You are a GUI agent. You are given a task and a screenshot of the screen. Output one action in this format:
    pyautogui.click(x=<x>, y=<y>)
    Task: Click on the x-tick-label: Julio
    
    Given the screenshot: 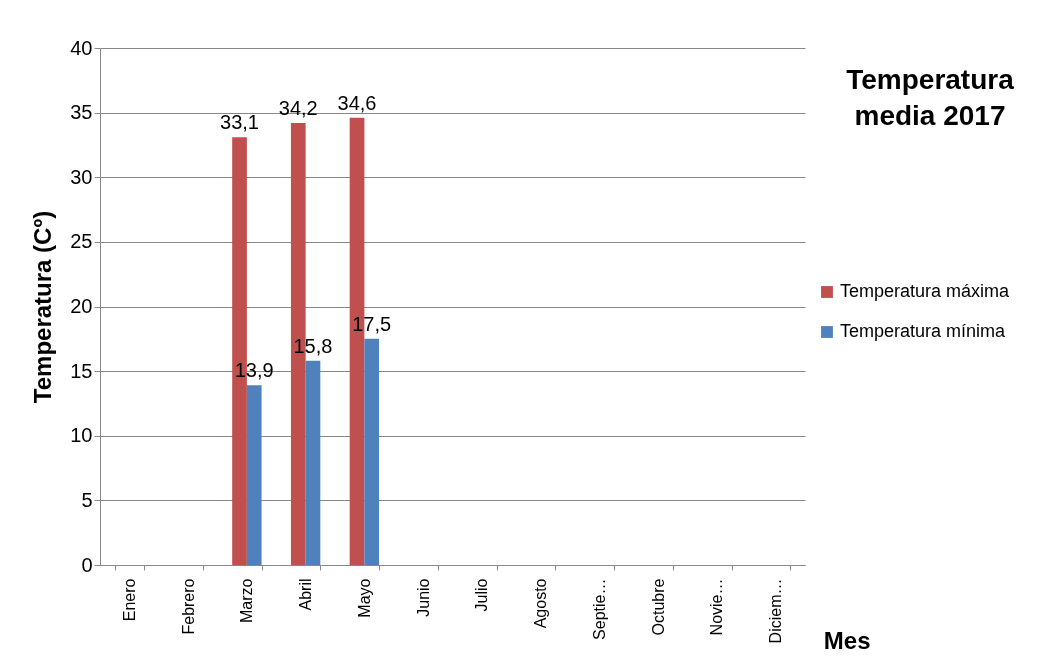 What is the action you would take?
    pyautogui.click(x=482, y=595)
    